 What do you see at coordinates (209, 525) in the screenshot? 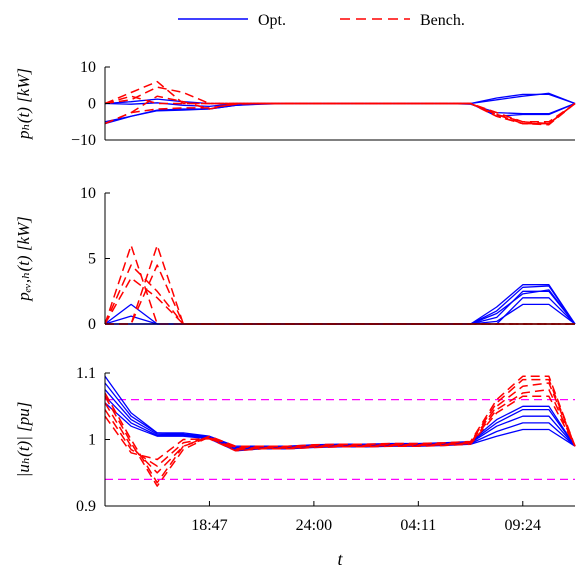
I see `x-tick-label: 18:47` at bounding box center [209, 525].